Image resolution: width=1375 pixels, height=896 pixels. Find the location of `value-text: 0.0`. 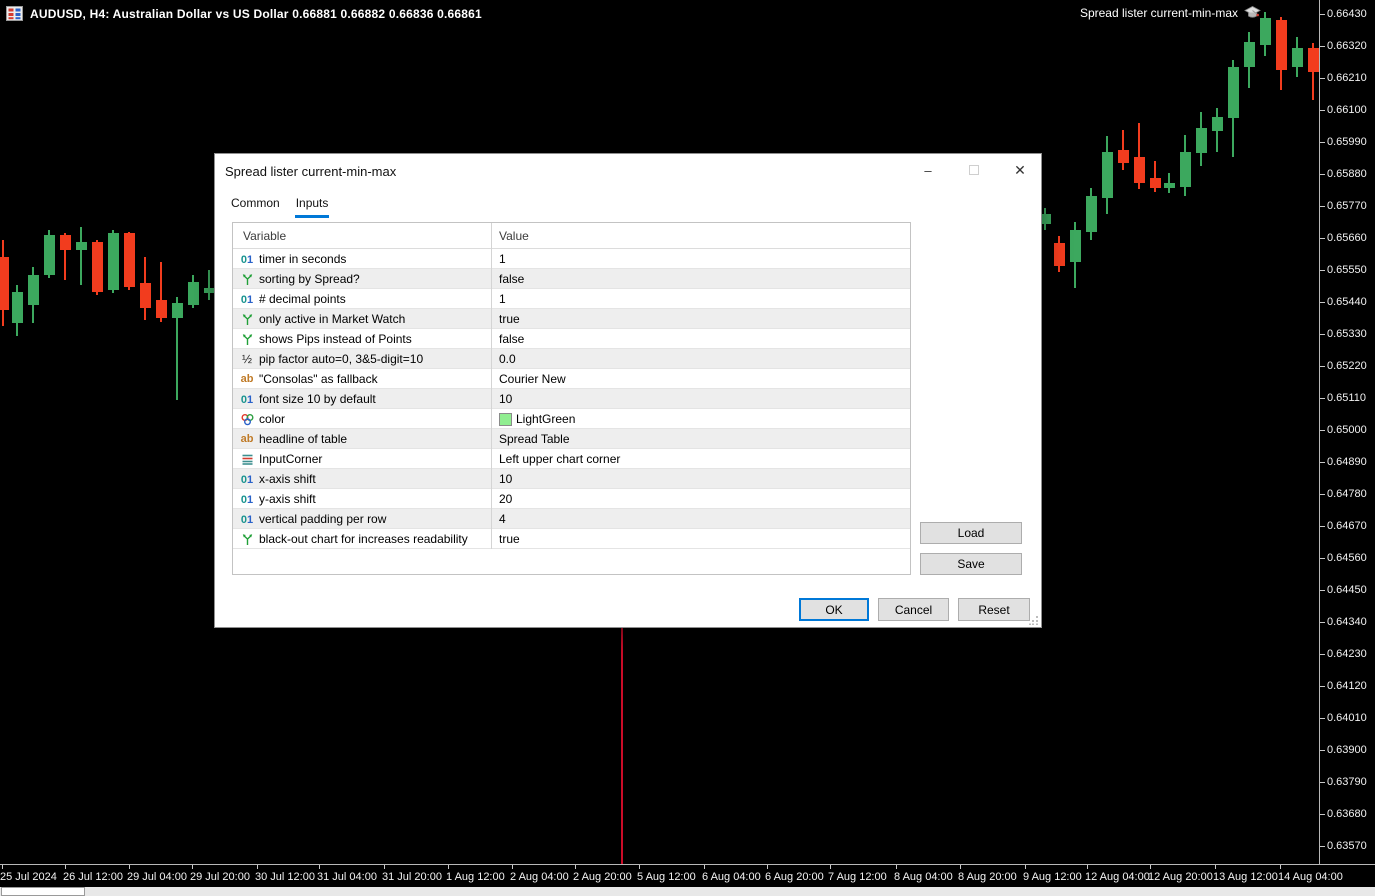

value-text: 0.0 is located at coordinates (507, 359).